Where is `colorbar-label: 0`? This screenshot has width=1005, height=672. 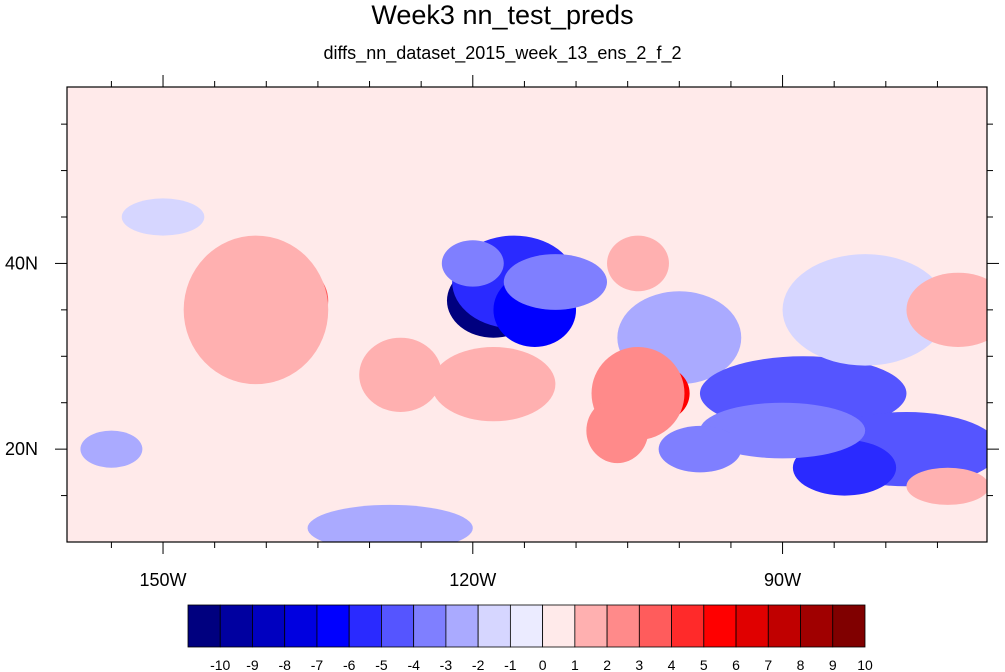 colorbar-label: 0 is located at coordinates (543, 664).